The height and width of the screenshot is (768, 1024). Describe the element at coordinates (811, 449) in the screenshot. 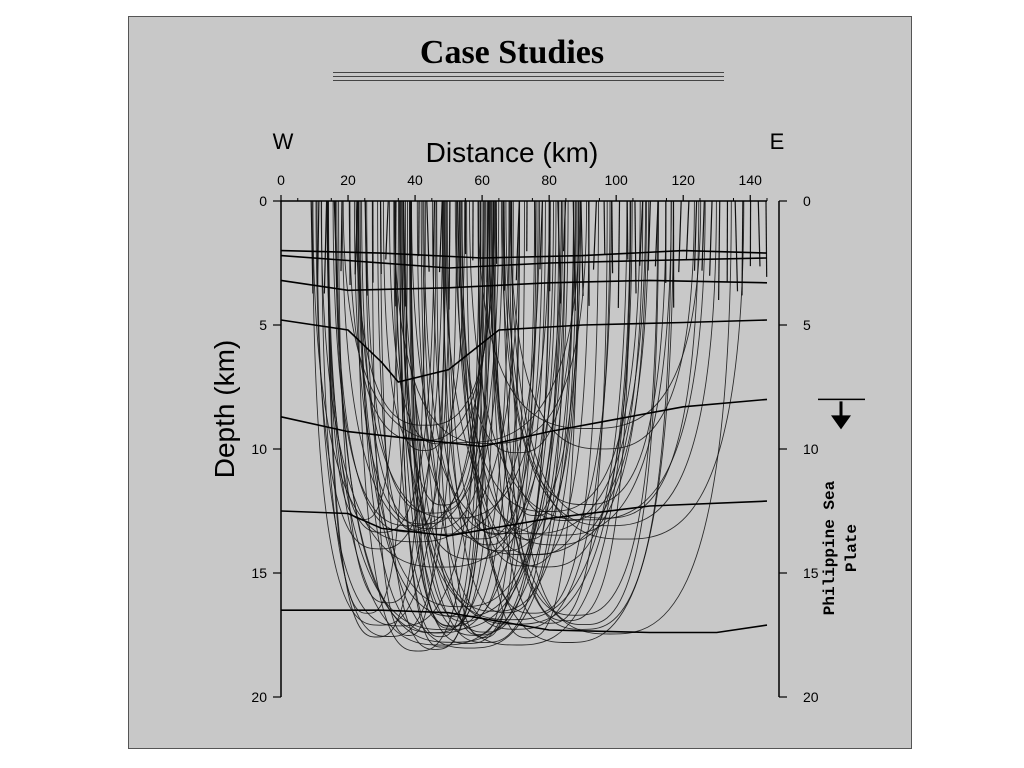

I see `y-tick-label-right: 10` at that location.